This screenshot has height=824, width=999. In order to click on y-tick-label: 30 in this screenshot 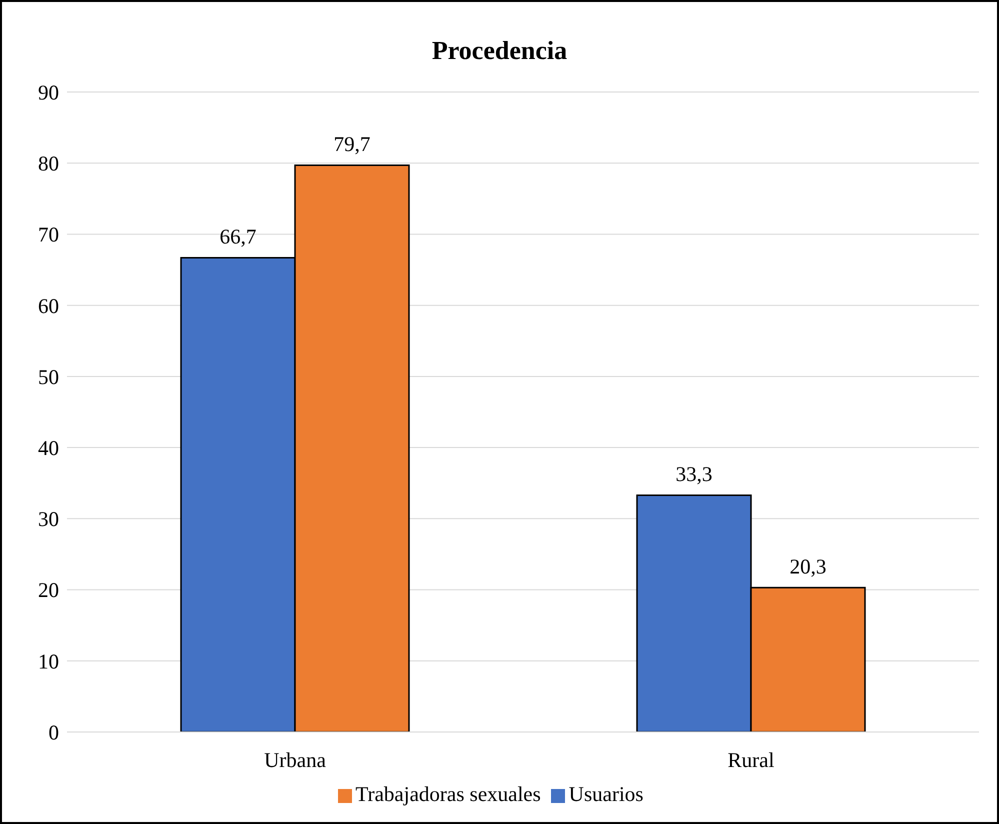, I will do `click(48, 519)`.